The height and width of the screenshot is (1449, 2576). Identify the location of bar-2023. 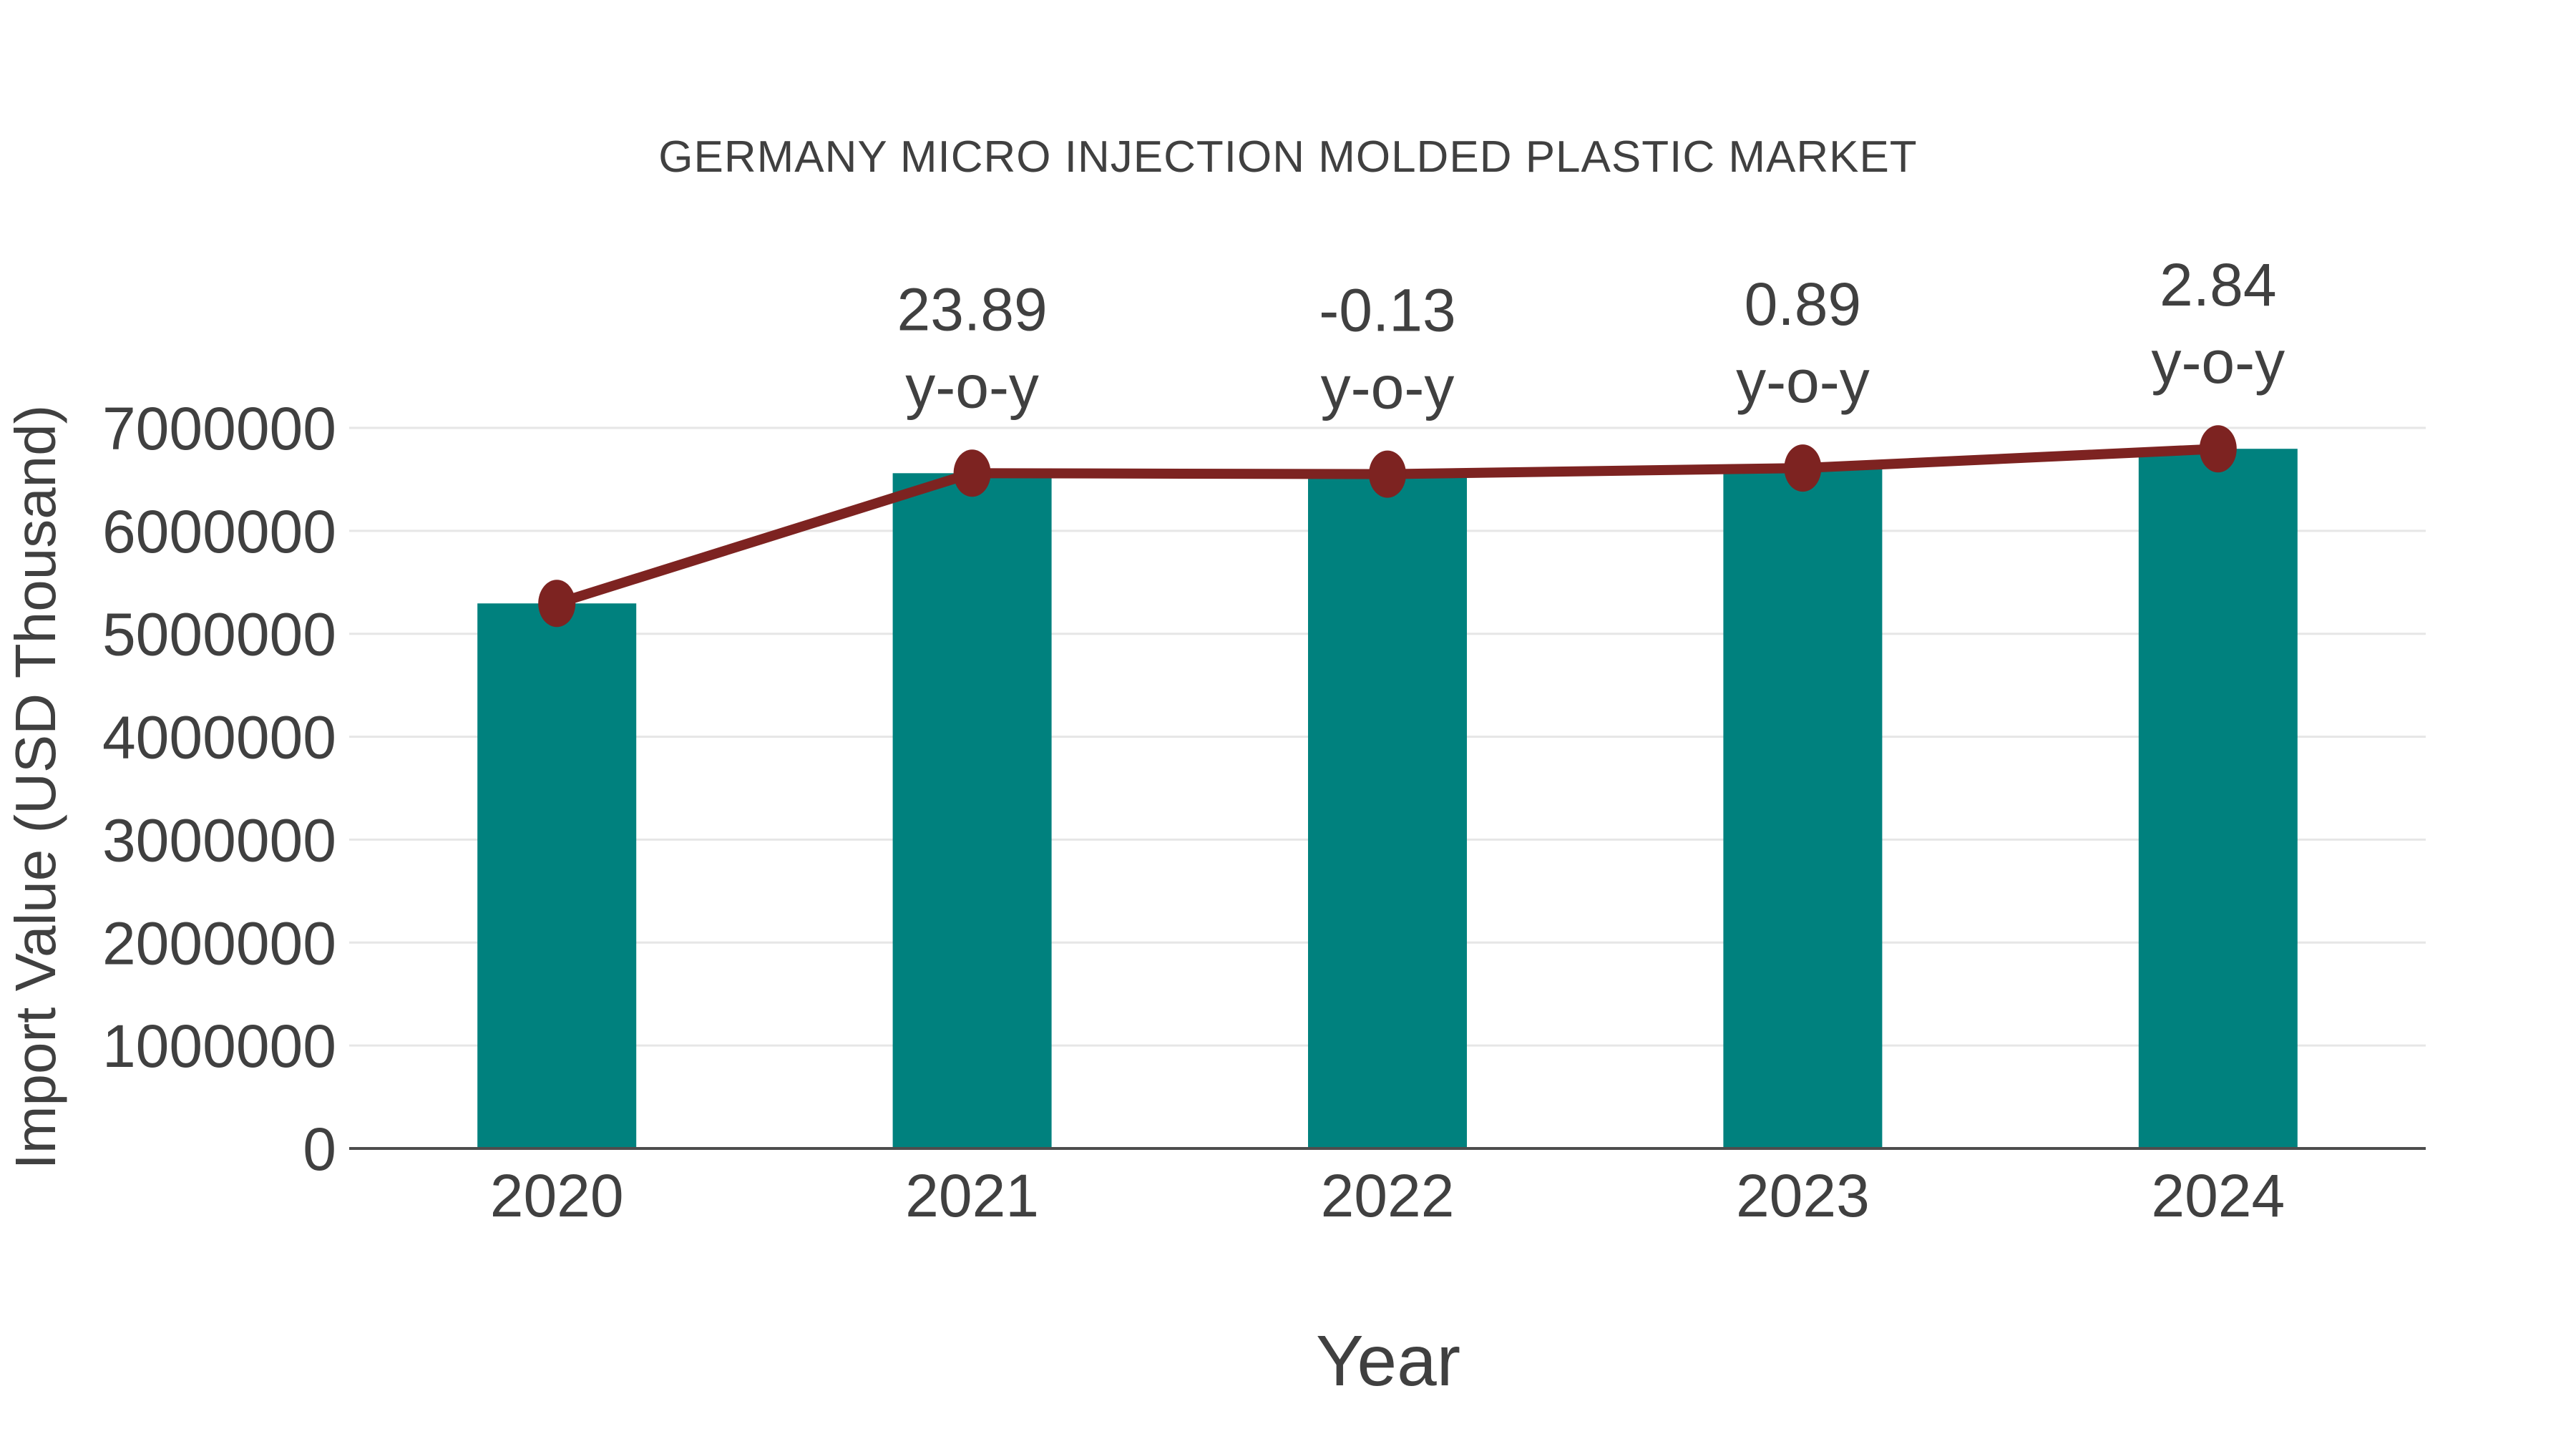
(1803, 808).